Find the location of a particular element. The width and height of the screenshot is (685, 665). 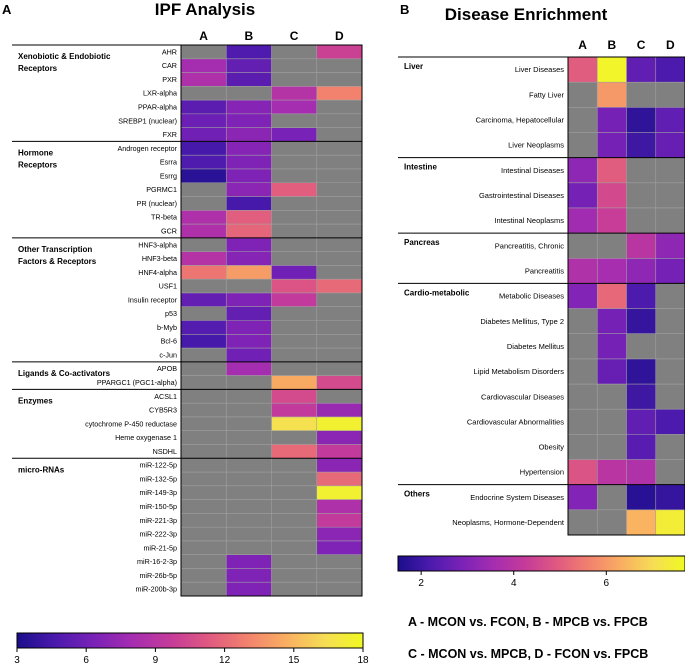

a-row-label: b-Myb is located at coordinates (167, 327).